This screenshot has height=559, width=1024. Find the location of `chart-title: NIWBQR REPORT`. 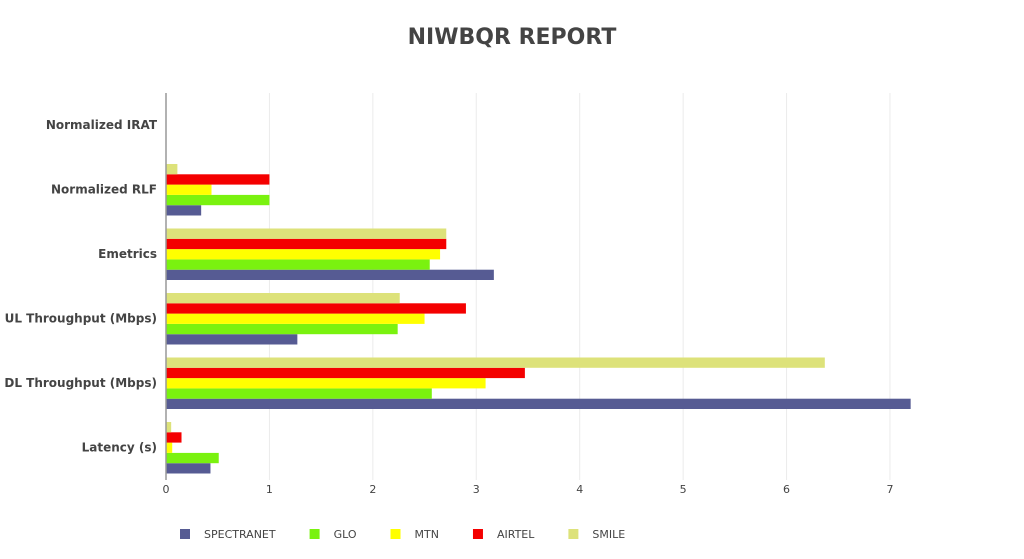

chart-title: NIWBQR REPORT is located at coordinates (512, 37).